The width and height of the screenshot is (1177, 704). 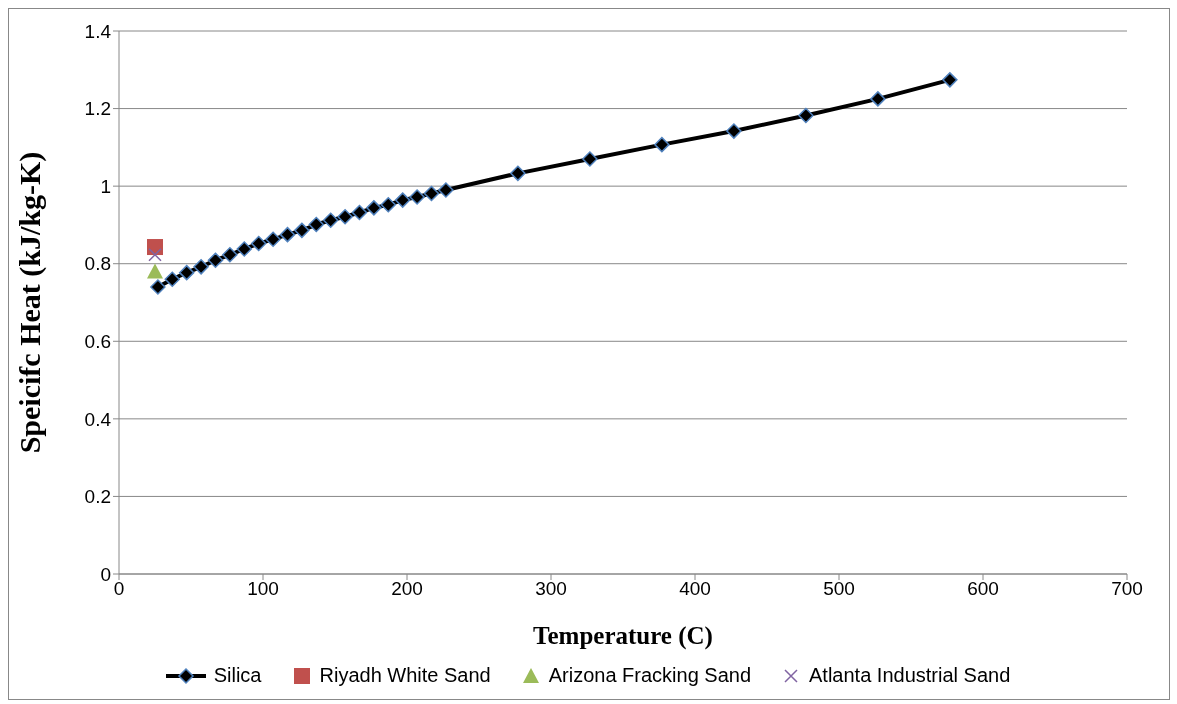 What do you see at coordinates (105, 186) in the screenshot?
I see `y-tick-label: 1` at bounding box center [105, 186].